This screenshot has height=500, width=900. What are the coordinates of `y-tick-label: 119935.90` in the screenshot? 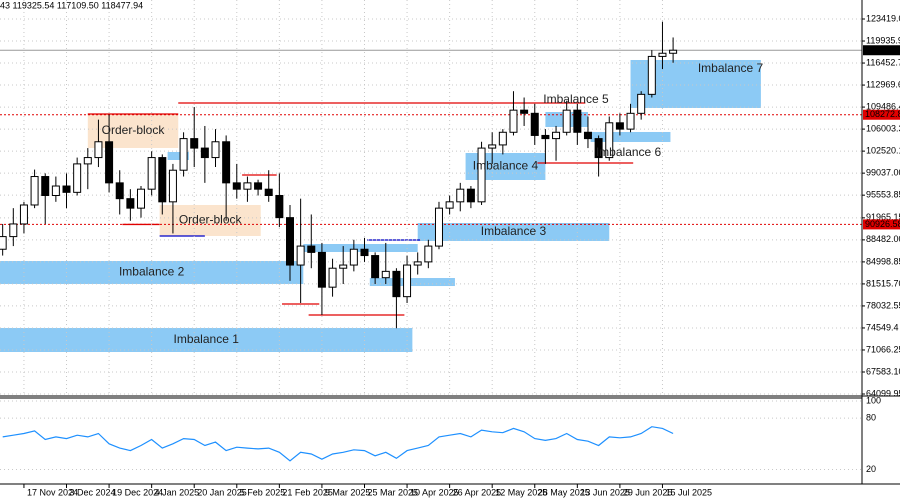 It's located at (883, 40).